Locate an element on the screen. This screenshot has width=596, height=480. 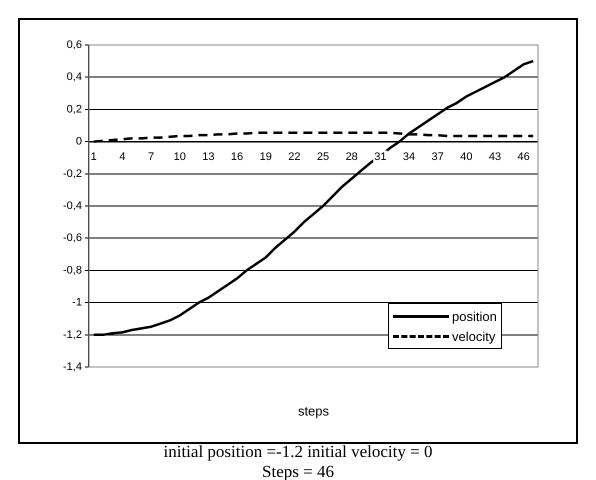
legend-label: position is located at coordinates (474, 316).